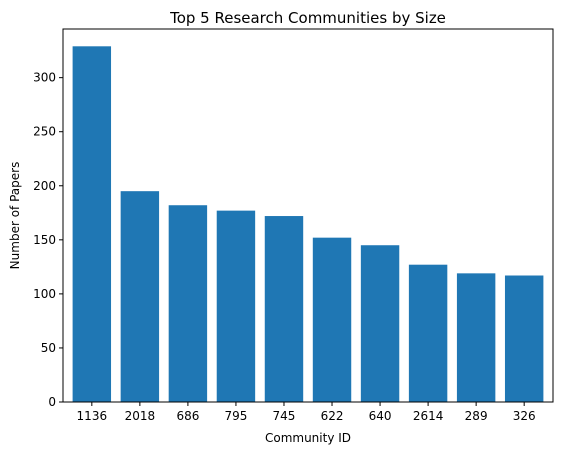 This screenshot has width=571, height=455. What do you see at coordinates (332, 416) in the screenshot?
I see `x-tick-label: 622` at bounding box center [332, 416].